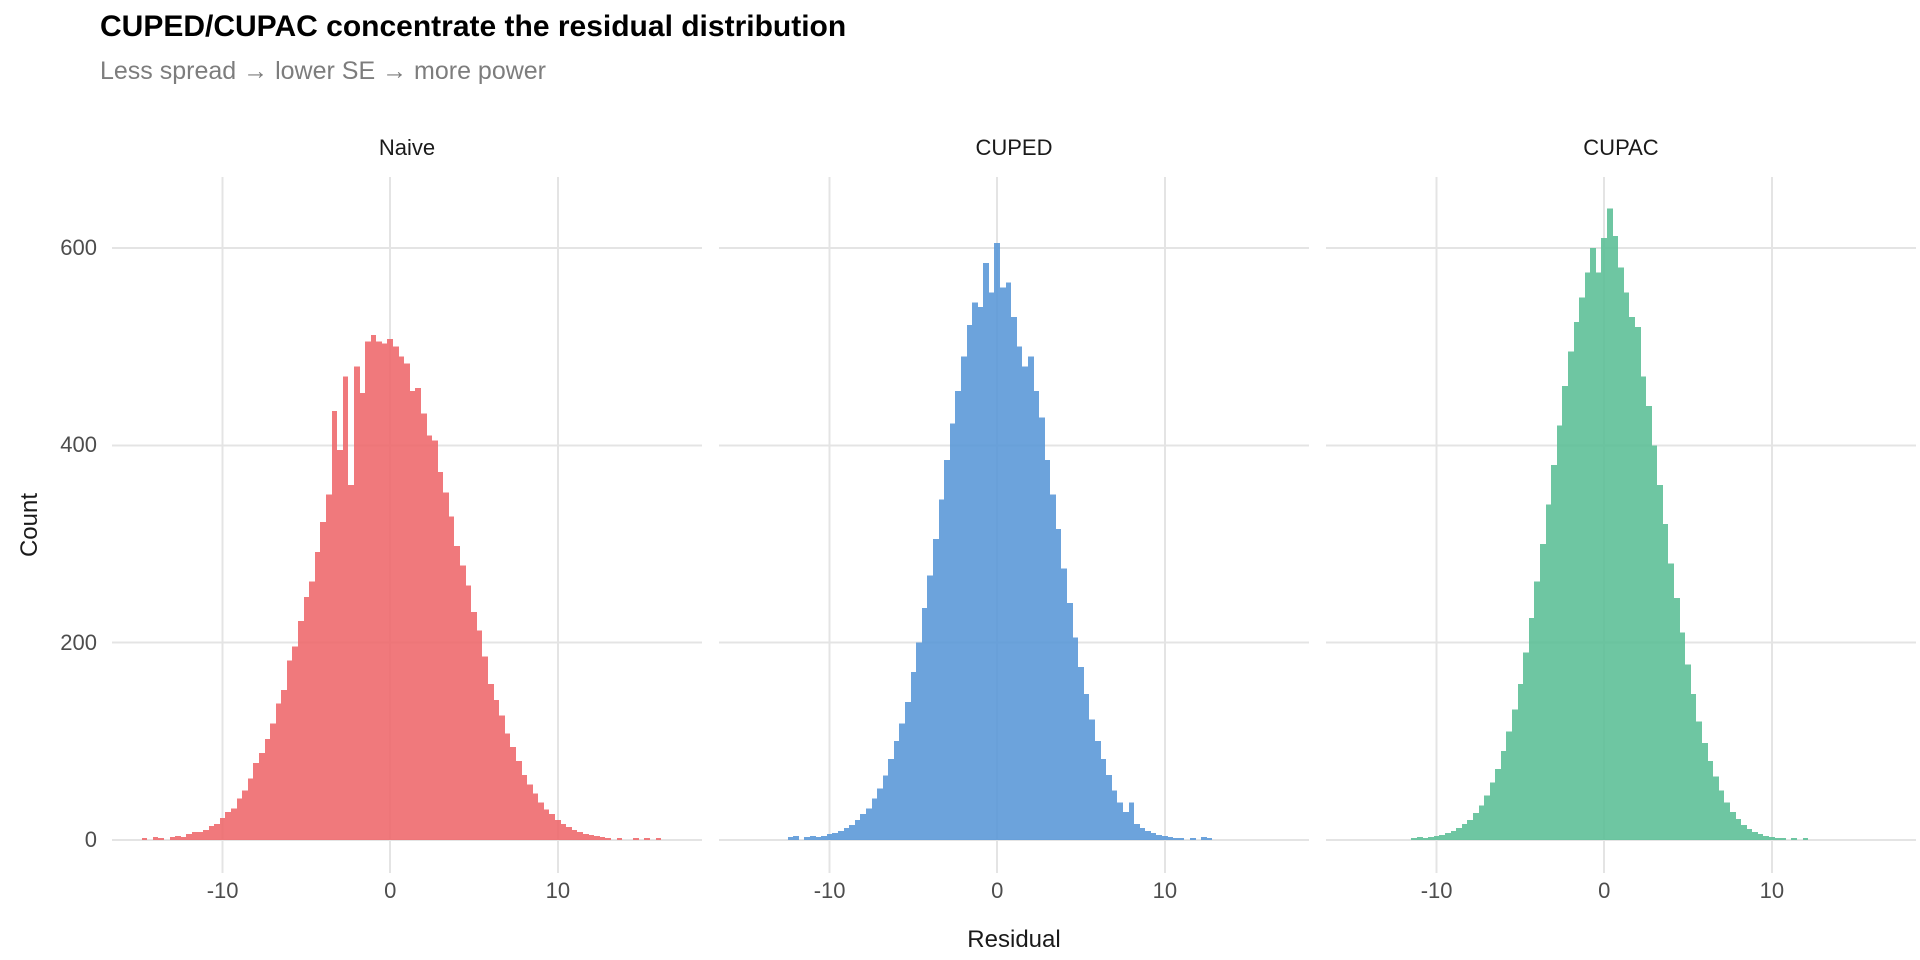 The width and height of the screenshot is (1920, 960). I want to click on y-axis-tick-label: 400, so click(78, 445).